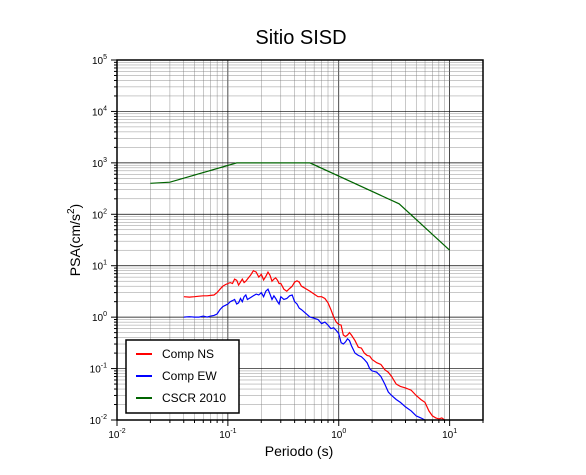  I want to click on chart-title: Sitio SISD, so click(300, 38).